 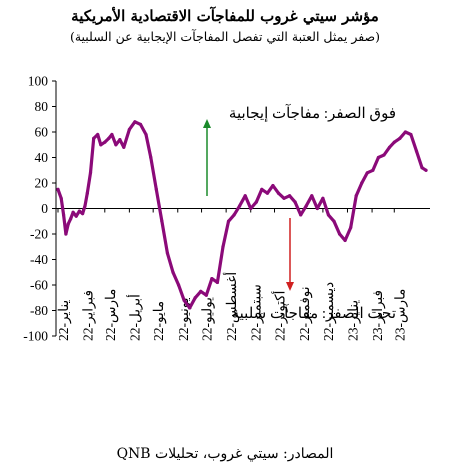 What do you see at coordinates (39, 310) in the screenshot?
I see `y-tick-label: -80` at bounding box center [39, 310].